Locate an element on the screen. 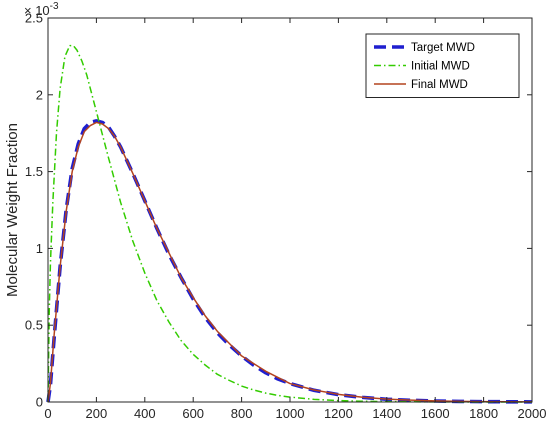 The image size is (550, 425). y-tick-label: 1 is located at coordinates (39, 248).